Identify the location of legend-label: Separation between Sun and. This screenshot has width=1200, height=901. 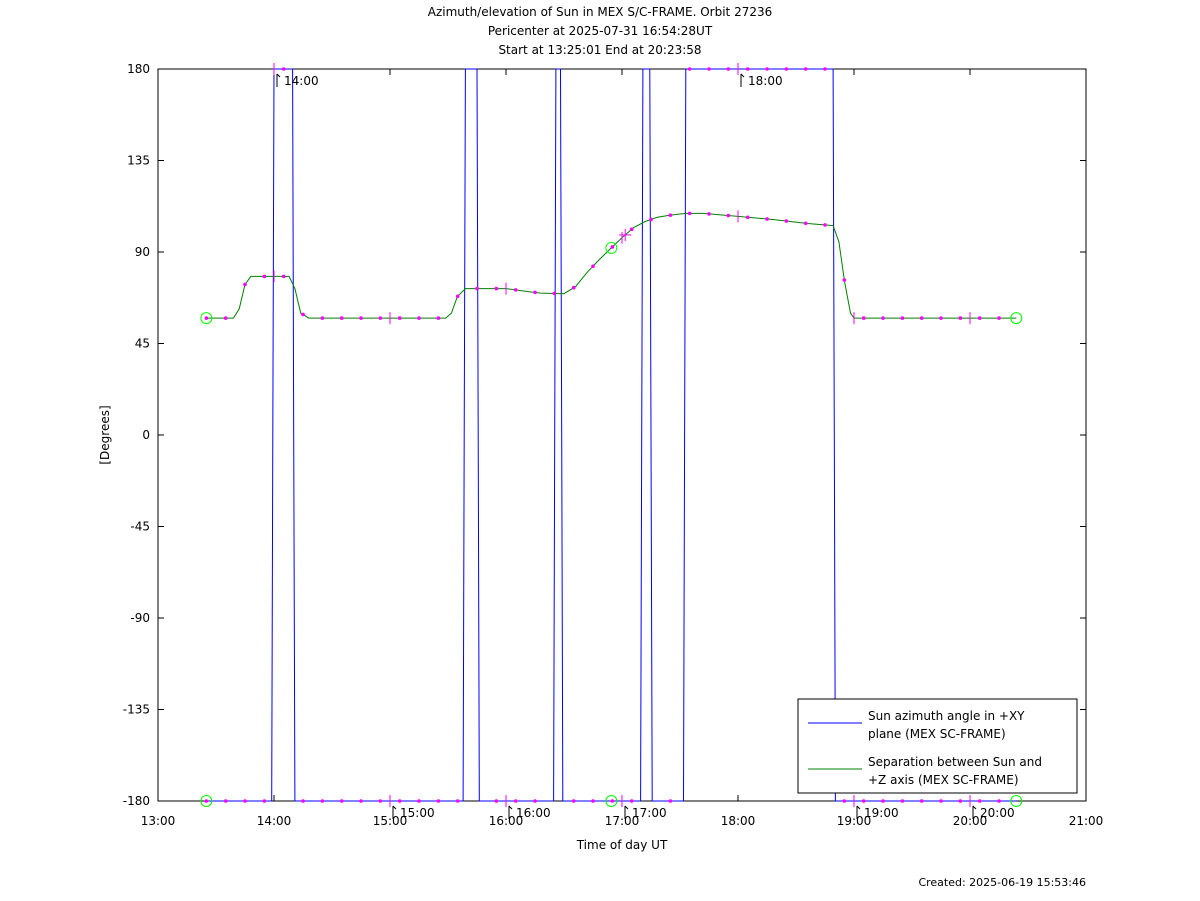
(955, 762).